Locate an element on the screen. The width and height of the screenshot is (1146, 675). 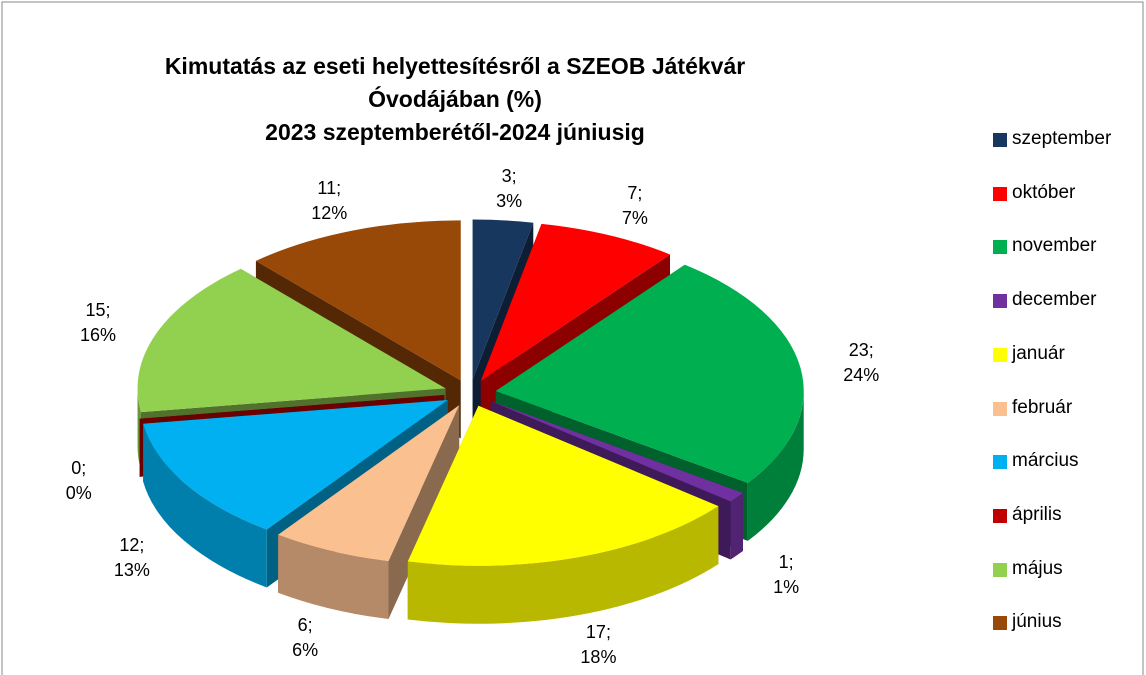
chart-subtitle: 2023 szeptemberétől-2024 júniusig is located at coordinates (455, 132).